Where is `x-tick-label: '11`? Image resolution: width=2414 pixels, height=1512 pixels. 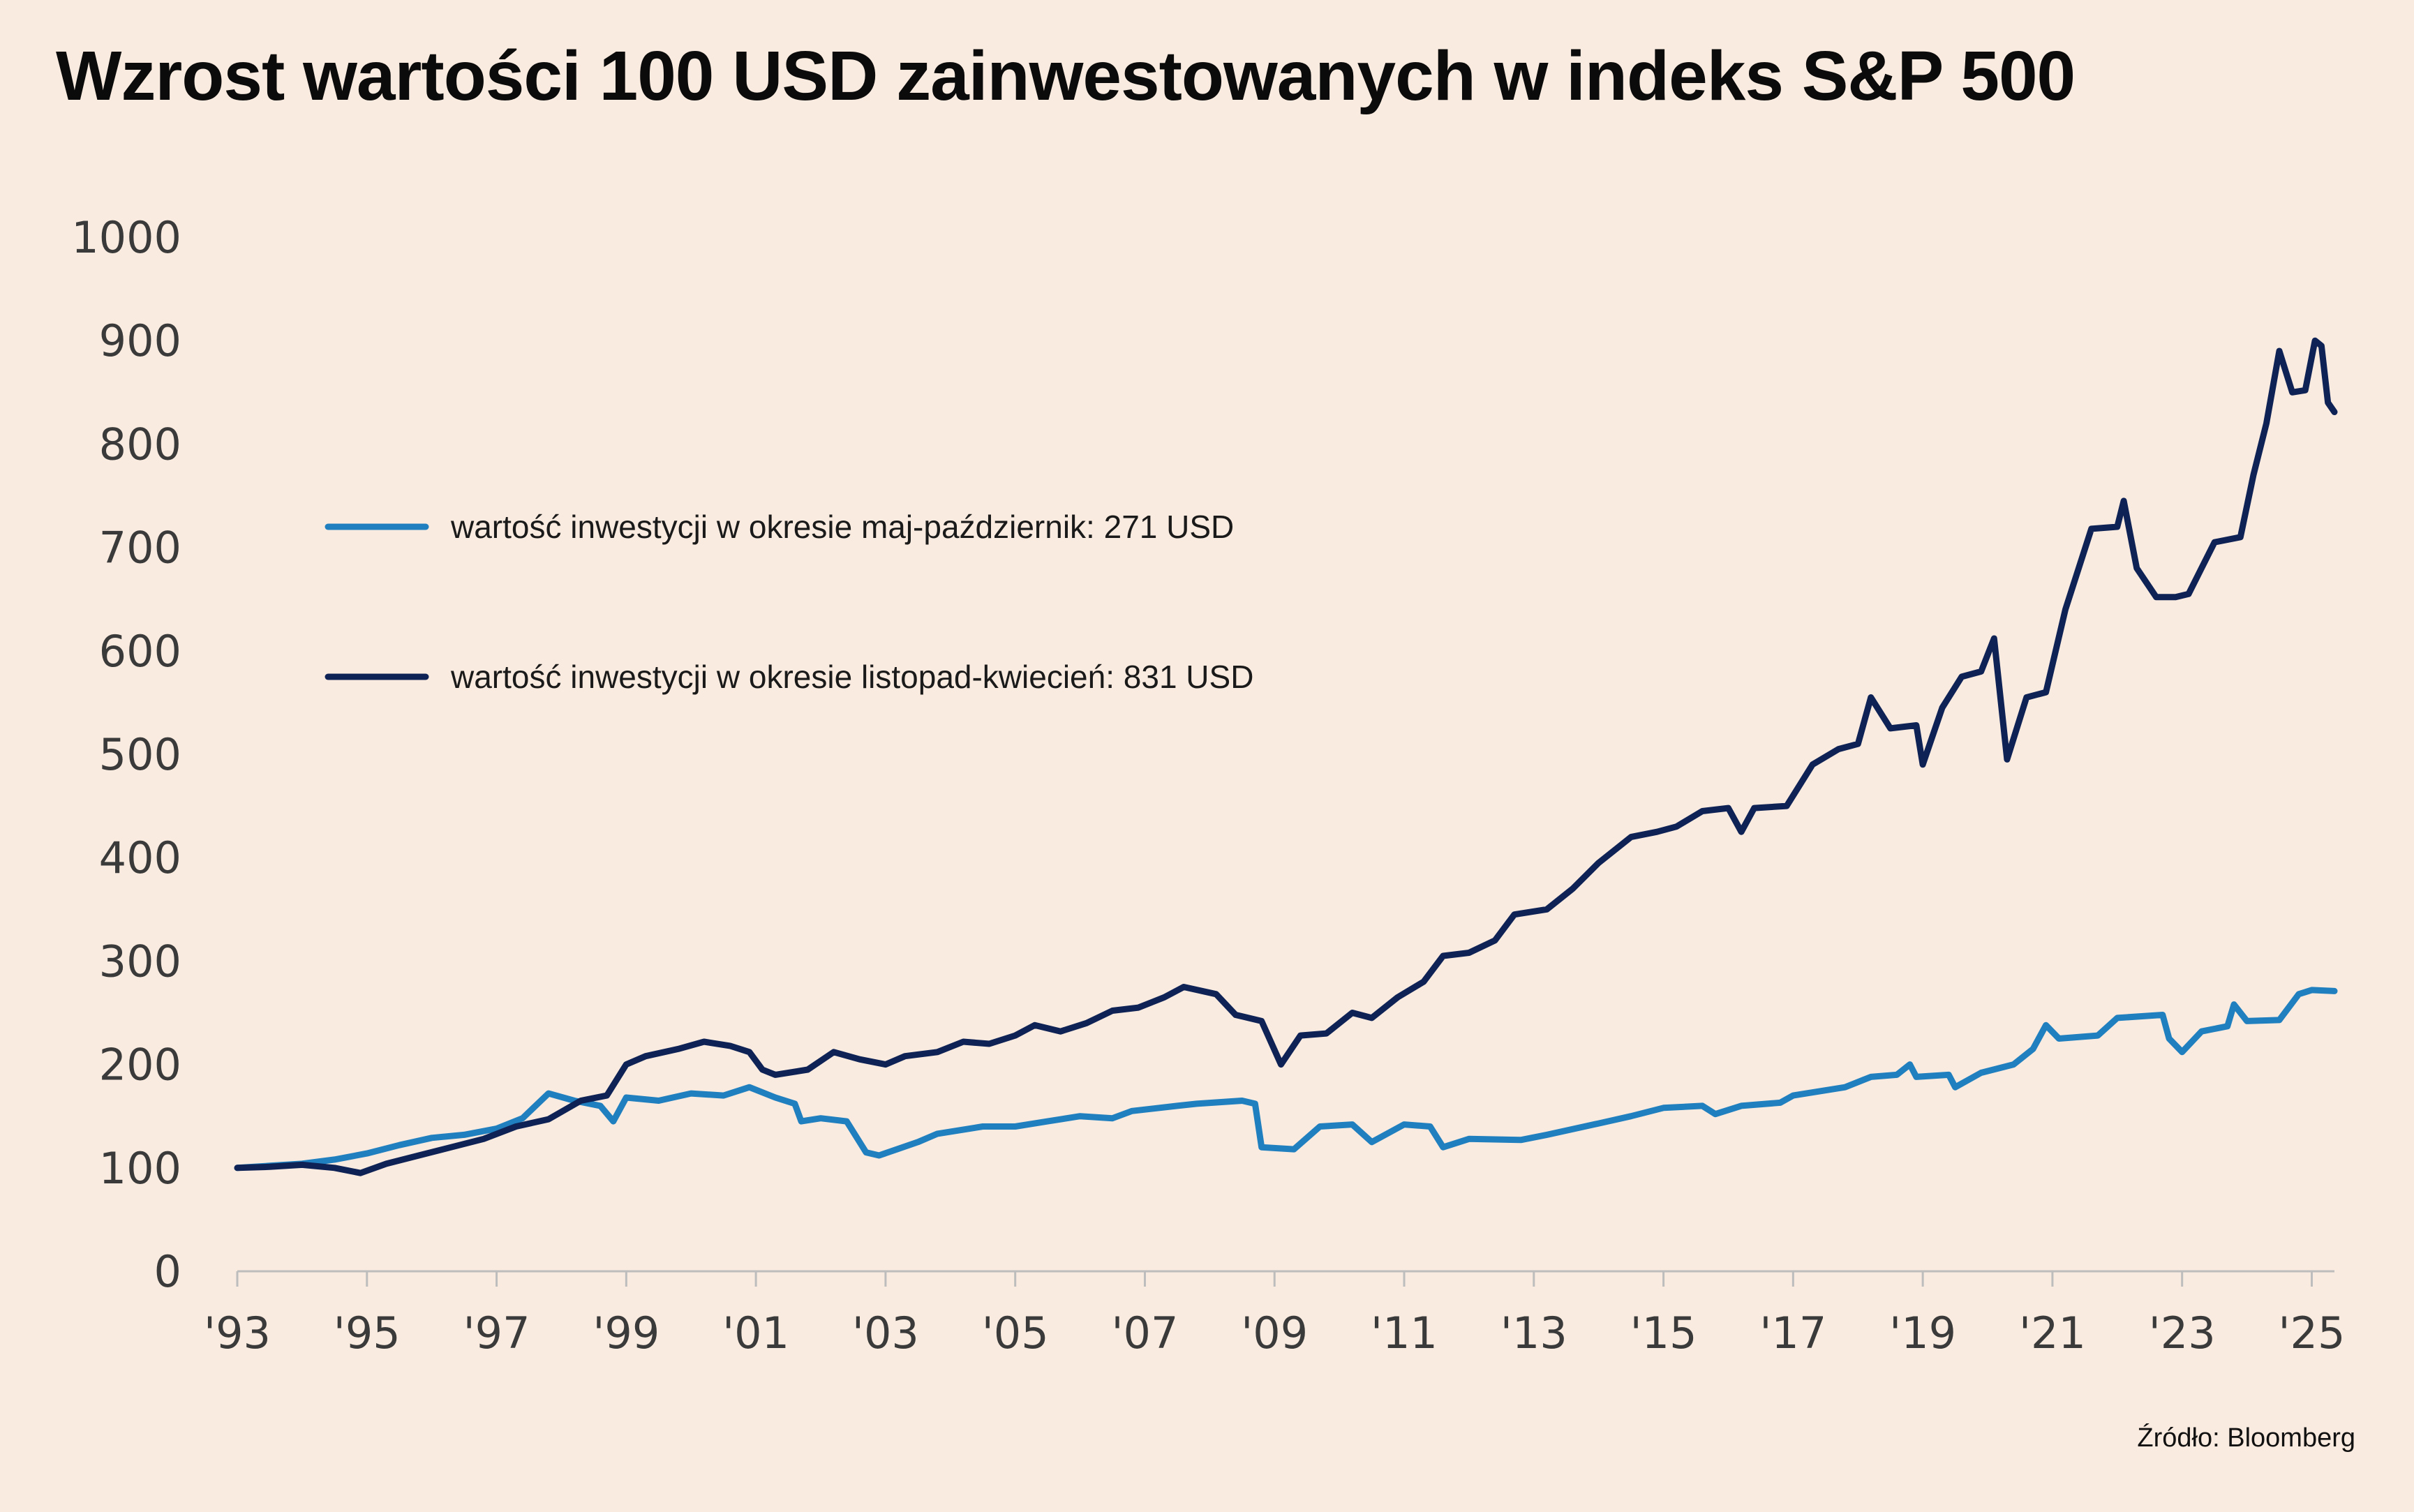
x-tick-label: '11 is located at coordinates (1405, 1333).